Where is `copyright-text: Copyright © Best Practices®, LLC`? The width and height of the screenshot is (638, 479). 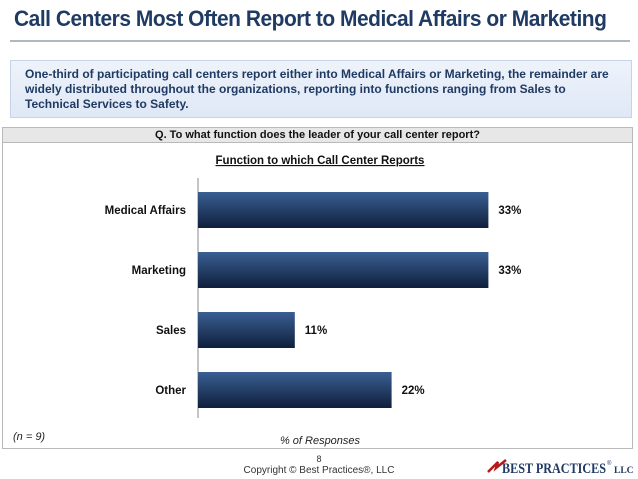 copyright-text: Copyright © Best Practices®, LLC is located at coordinates (319, 470).